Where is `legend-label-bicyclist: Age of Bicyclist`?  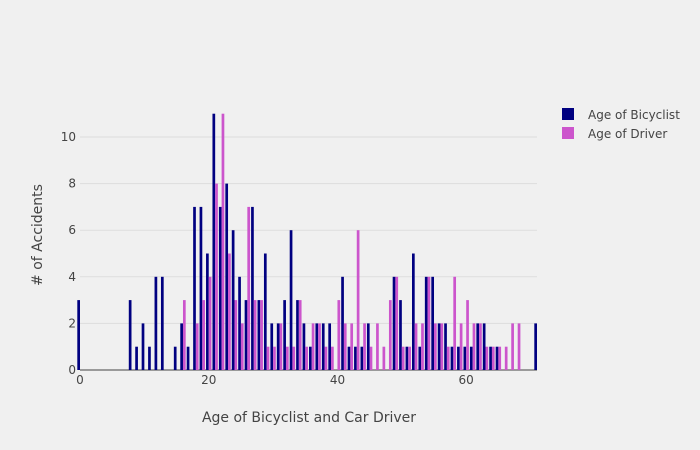 legend-label-bicyclist: Age of Bicyclist is located at coordinates (634, 115).